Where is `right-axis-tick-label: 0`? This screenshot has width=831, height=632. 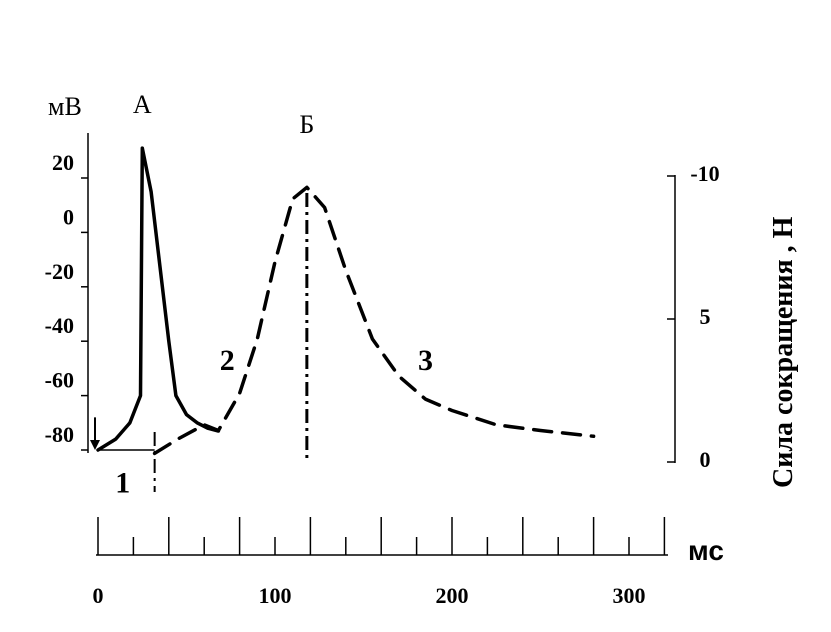 right-axis-tick-label: 0 is located at coordinates (705, 459).